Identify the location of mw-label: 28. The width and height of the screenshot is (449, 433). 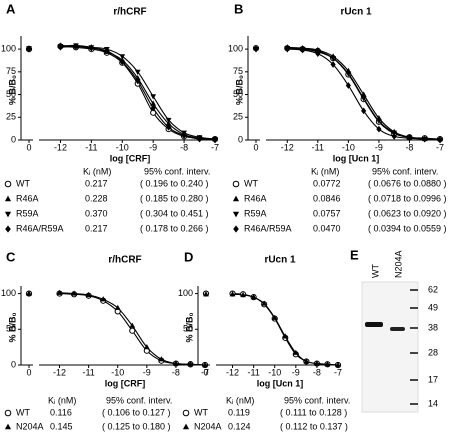
(433, 352).